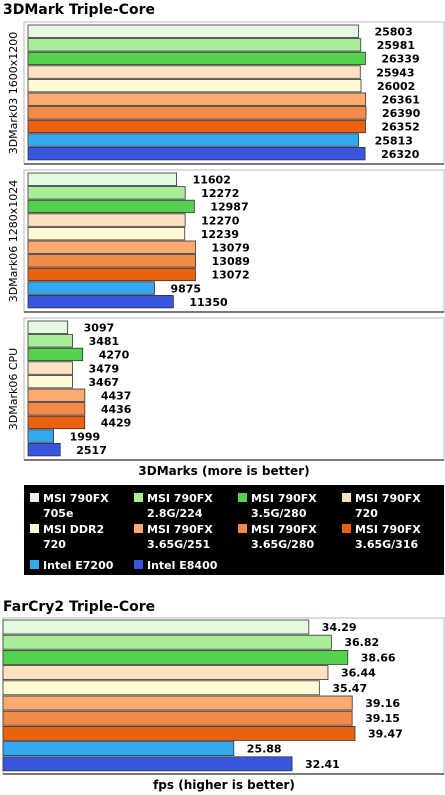 The width and height of the screenshot is (445, 795). I want to click on legend-item-intel-e7200: Intel E7200, so click(72, 565).